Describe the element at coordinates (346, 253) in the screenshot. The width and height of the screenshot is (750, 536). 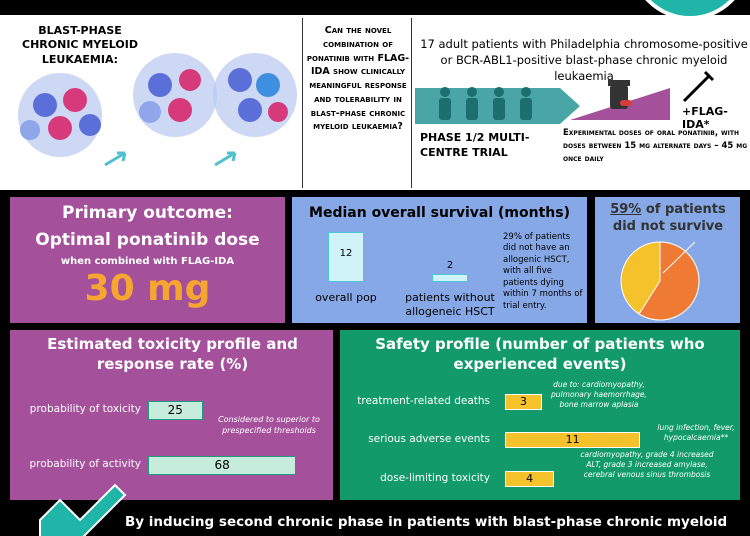
I see `survival-value: 12` at that location.